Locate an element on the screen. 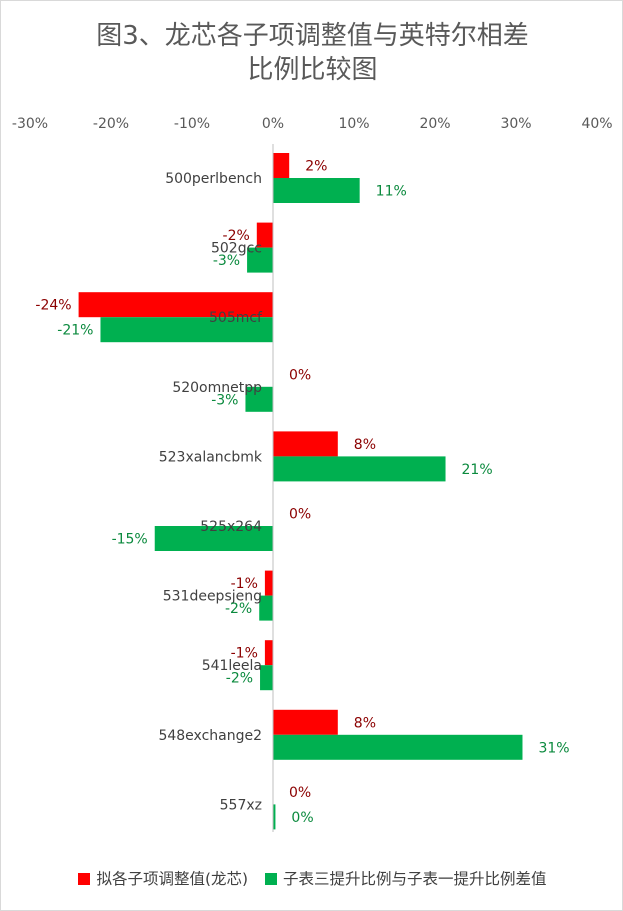 The width and height of the screenshot is (623, 911). legend-item-series-1: 拟各子项调整值(龙芯) is located at coordinates (163, 878).